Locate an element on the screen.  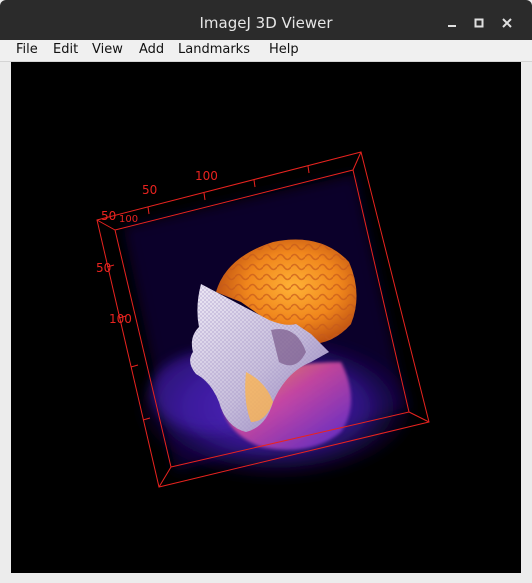
axis-label-top-50: 50 is located at coordinates (149, 190).